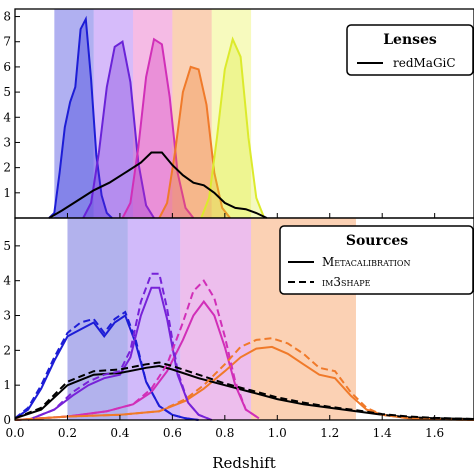  Describe the element at coordinates (67, 433) in the screenshot. I see `x-tick-label: 0.2` at that location.